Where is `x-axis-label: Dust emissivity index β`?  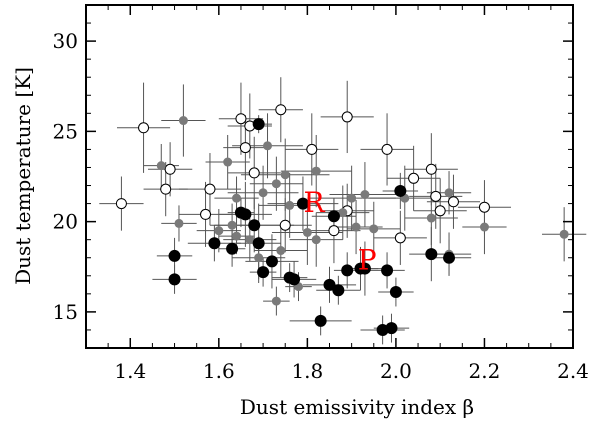 x-axis-label: Dust emissivity index β is located at coordinates (357, 407).